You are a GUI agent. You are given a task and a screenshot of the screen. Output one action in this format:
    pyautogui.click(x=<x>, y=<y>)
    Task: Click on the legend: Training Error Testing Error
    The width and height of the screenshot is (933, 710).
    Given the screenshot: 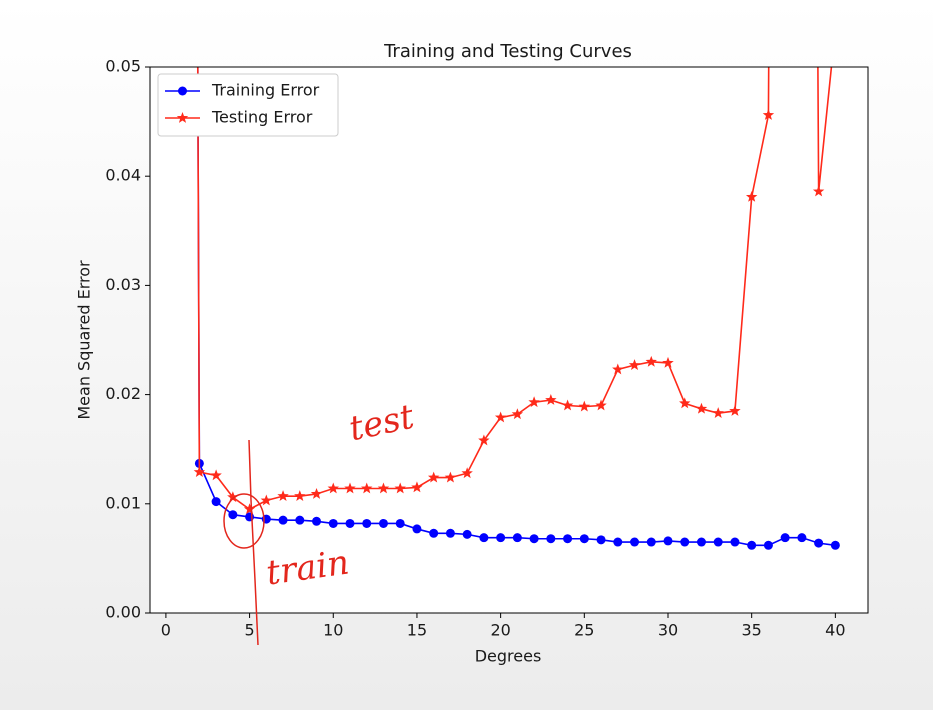 What is the action you would take?
    pyautogui.click(x=248, y=105)
    